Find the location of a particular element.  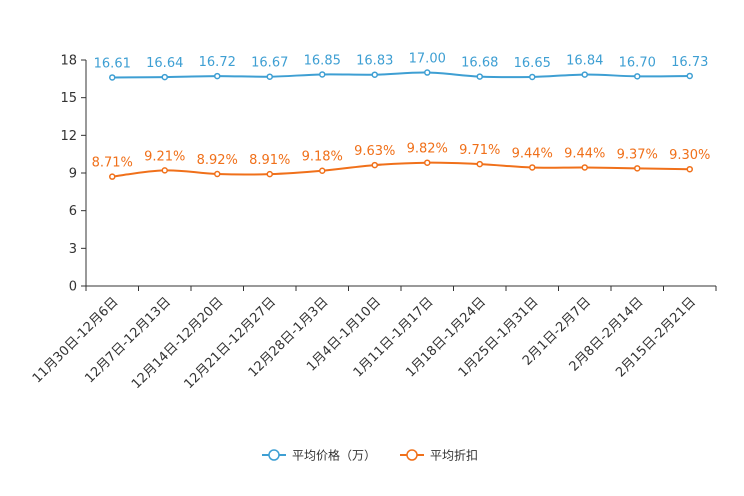

data-label: 8.92% is located at coordinates (217, 160).